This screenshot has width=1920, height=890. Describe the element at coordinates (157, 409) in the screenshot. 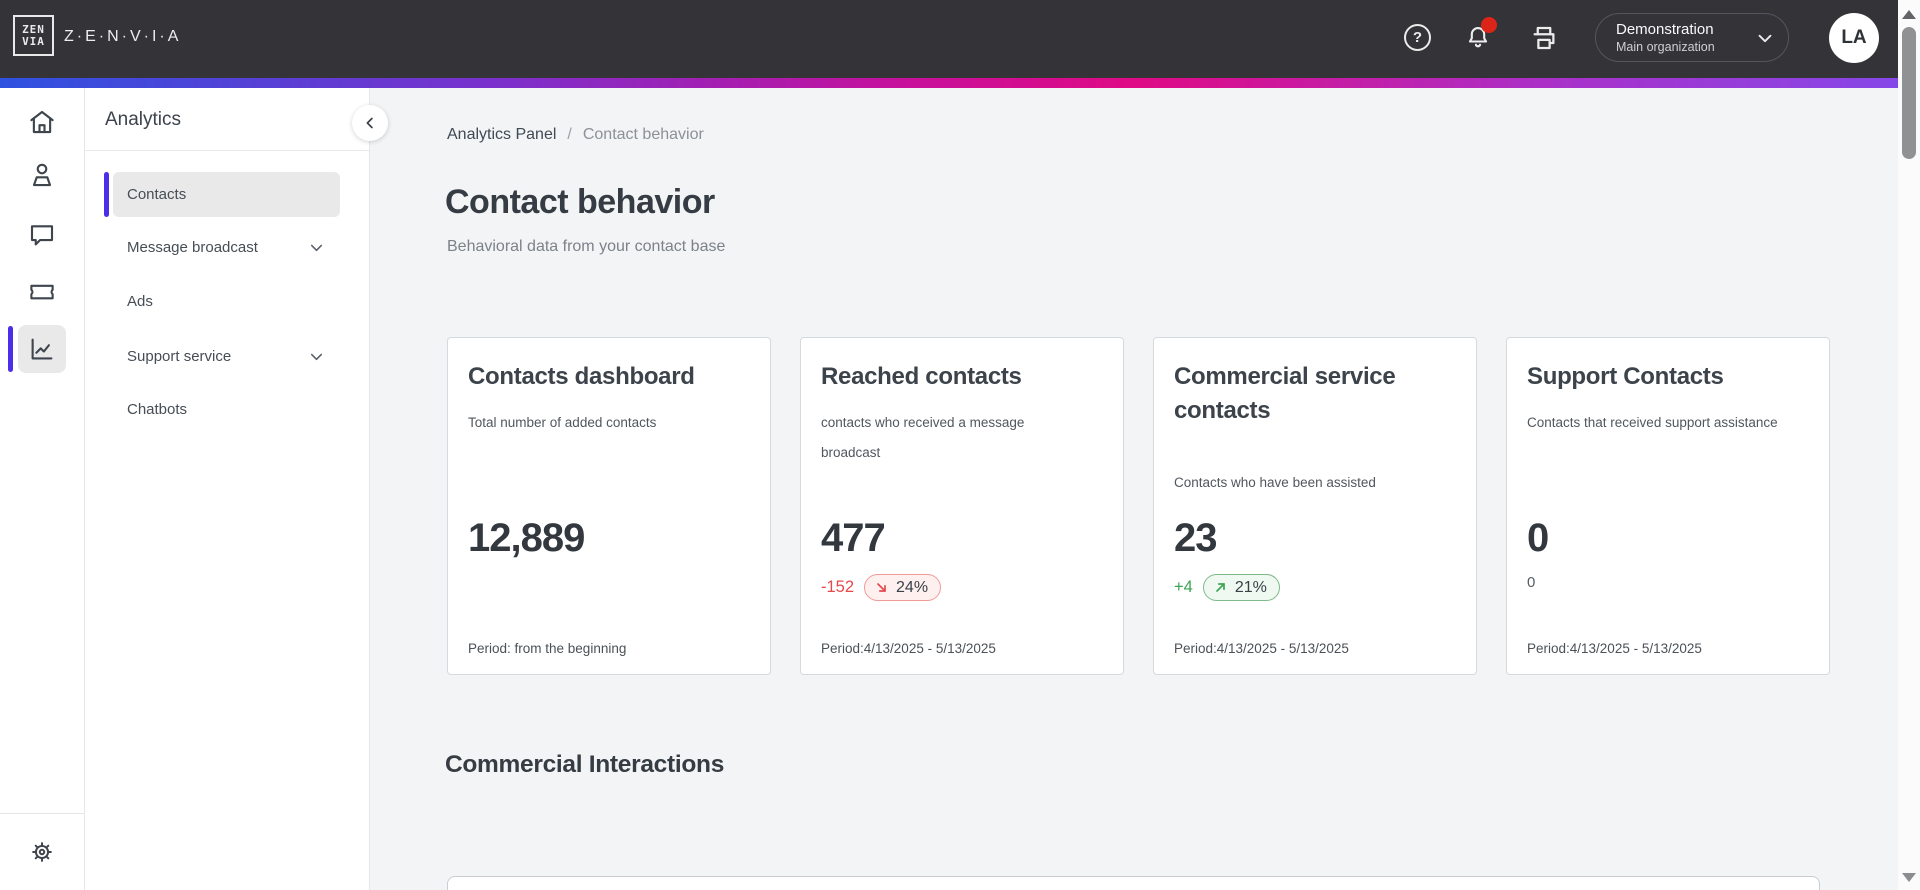

I see `sidebar-item-label: Chatbots` at that location.